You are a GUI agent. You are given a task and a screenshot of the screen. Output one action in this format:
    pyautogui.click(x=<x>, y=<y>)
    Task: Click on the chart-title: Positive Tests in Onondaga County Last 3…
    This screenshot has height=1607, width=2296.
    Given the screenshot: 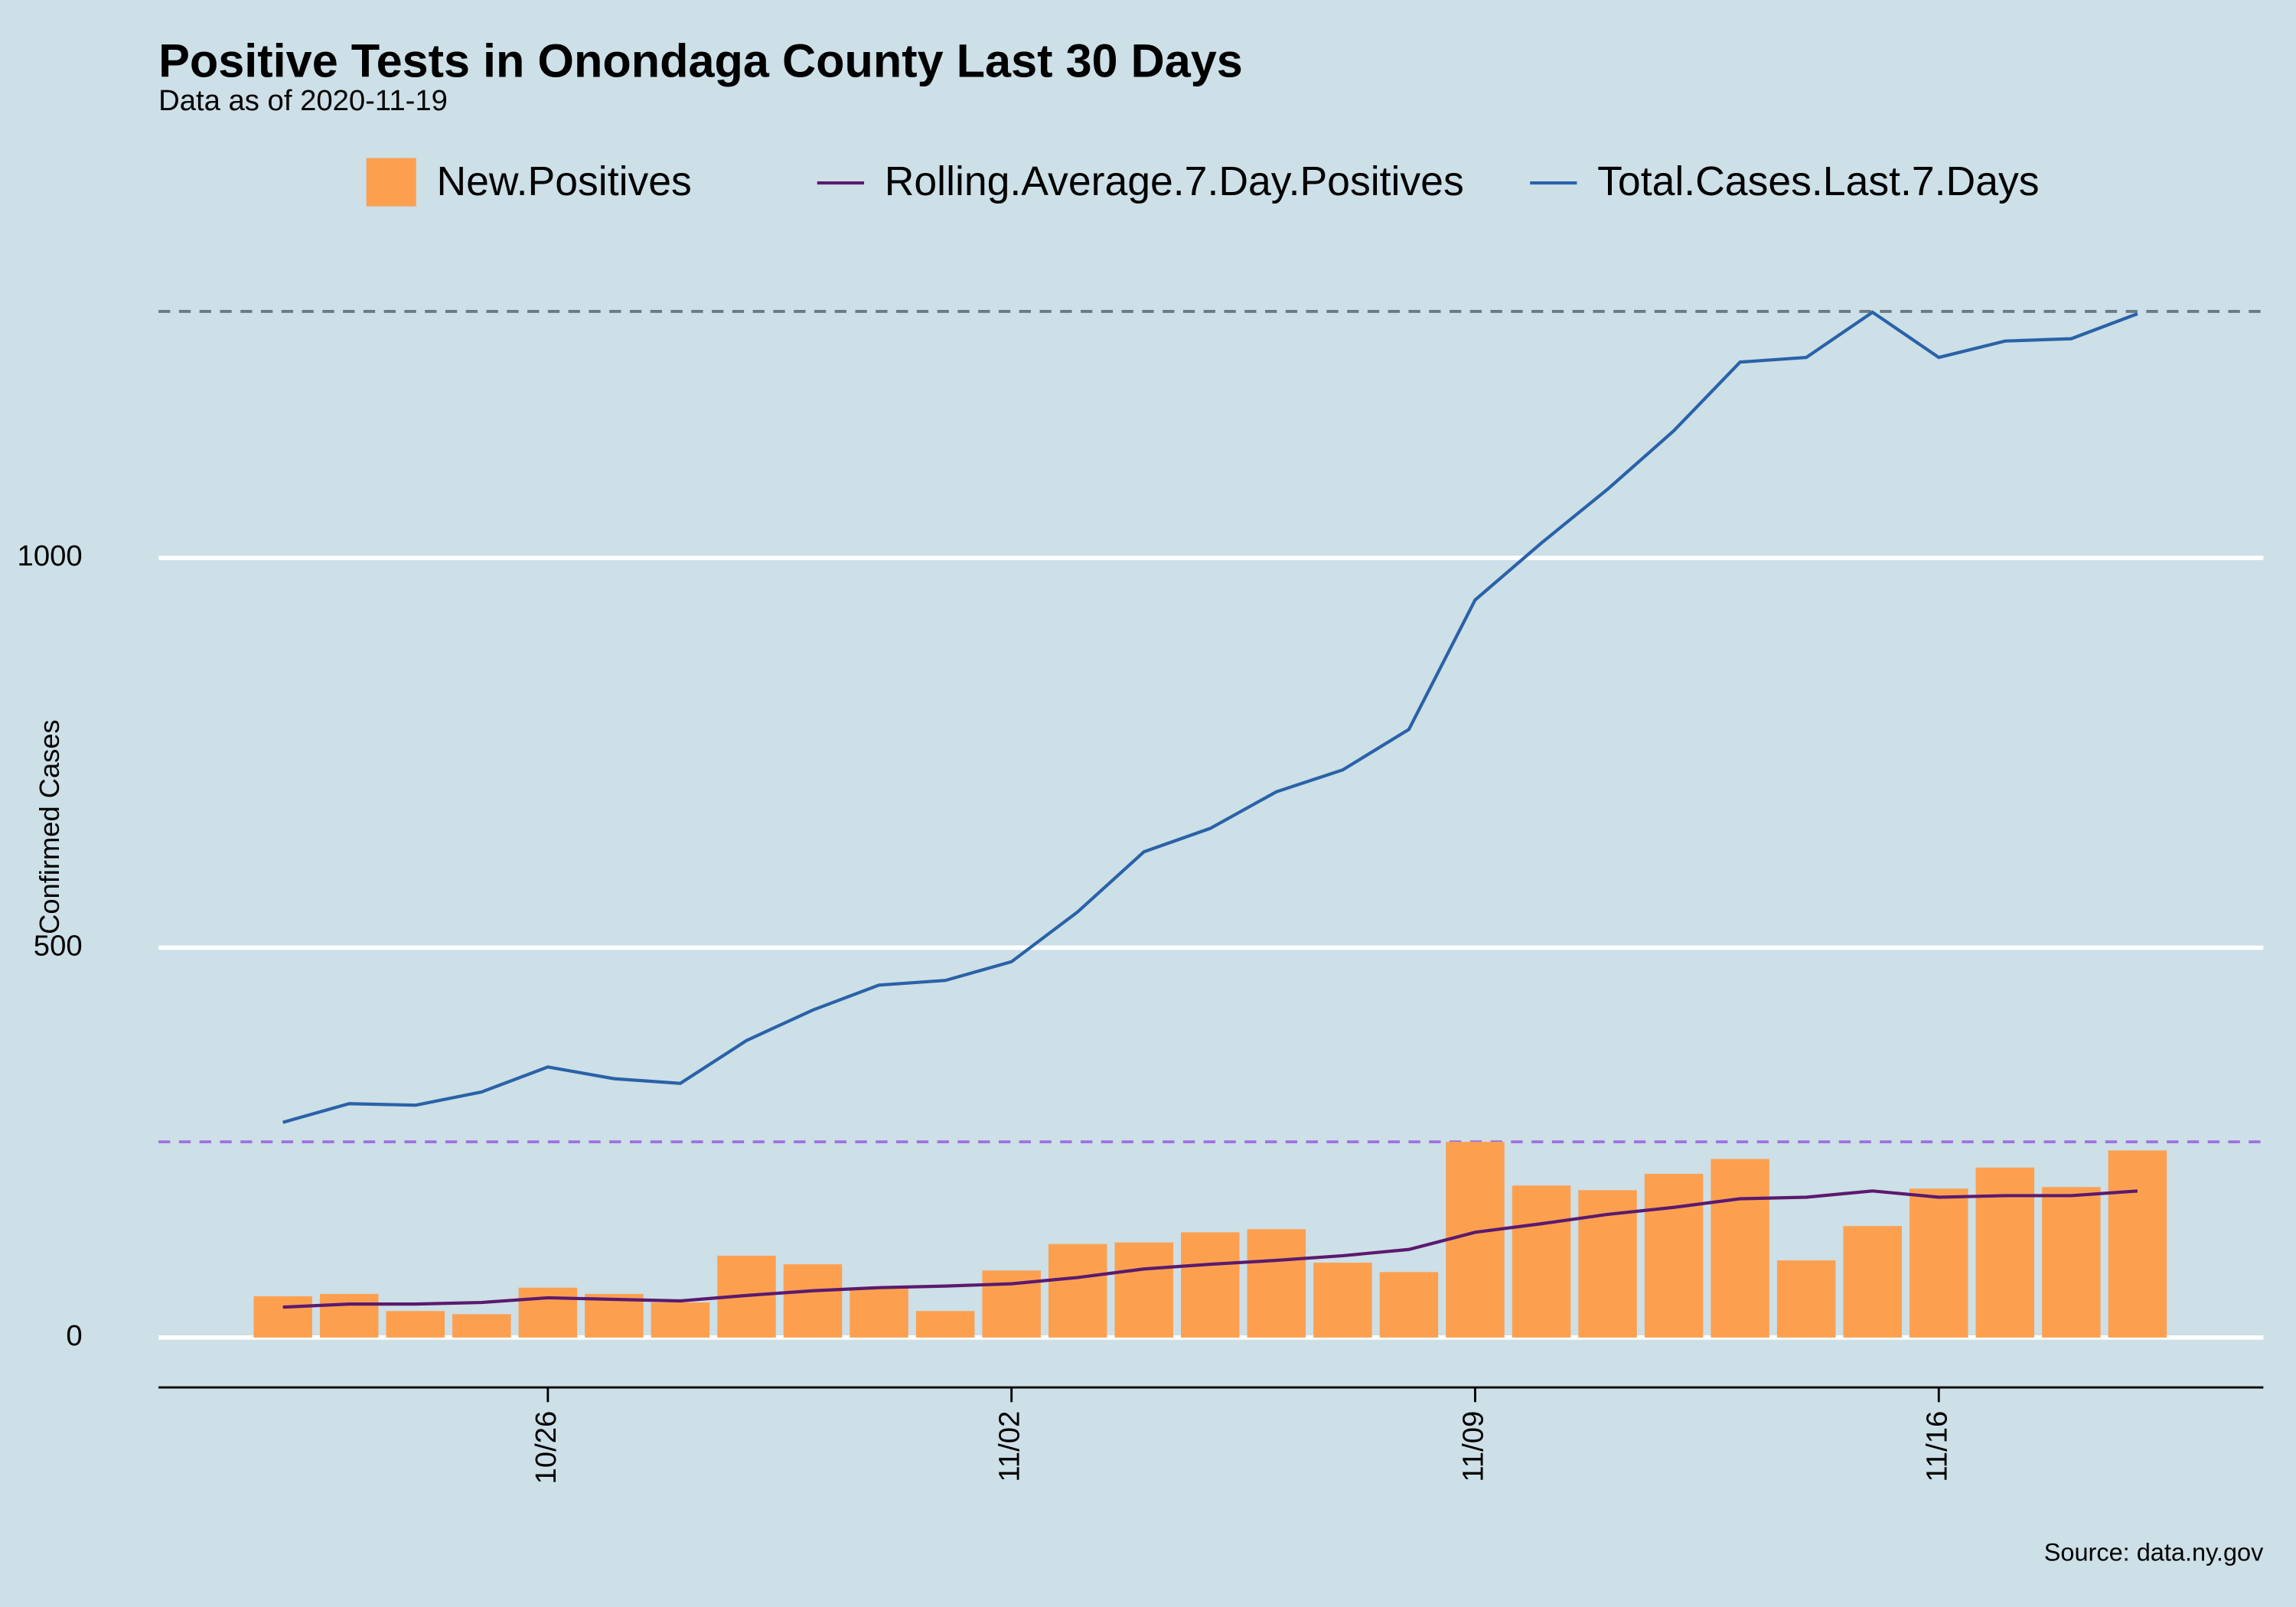 What is the action you would take?
    pyautogui.click(x=700, y=60)
    